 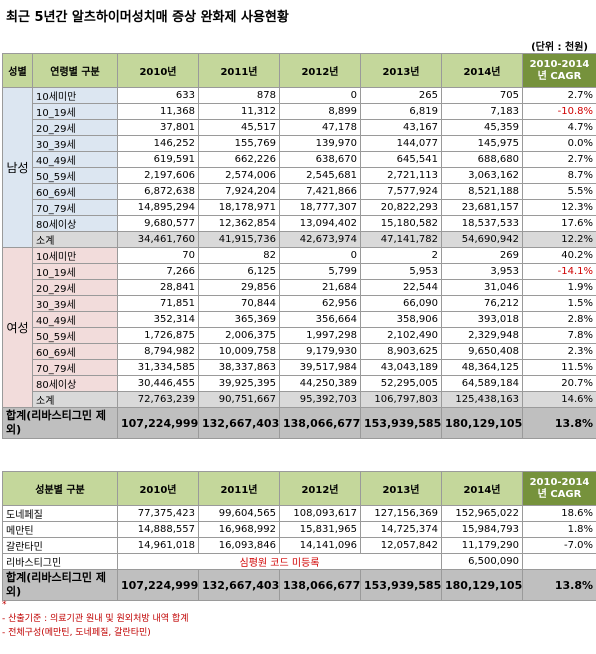 What do you see at coordinates (482, 127) in the screenshot?
I see `value-cell: 45,359` at bounding box center [482, 127].